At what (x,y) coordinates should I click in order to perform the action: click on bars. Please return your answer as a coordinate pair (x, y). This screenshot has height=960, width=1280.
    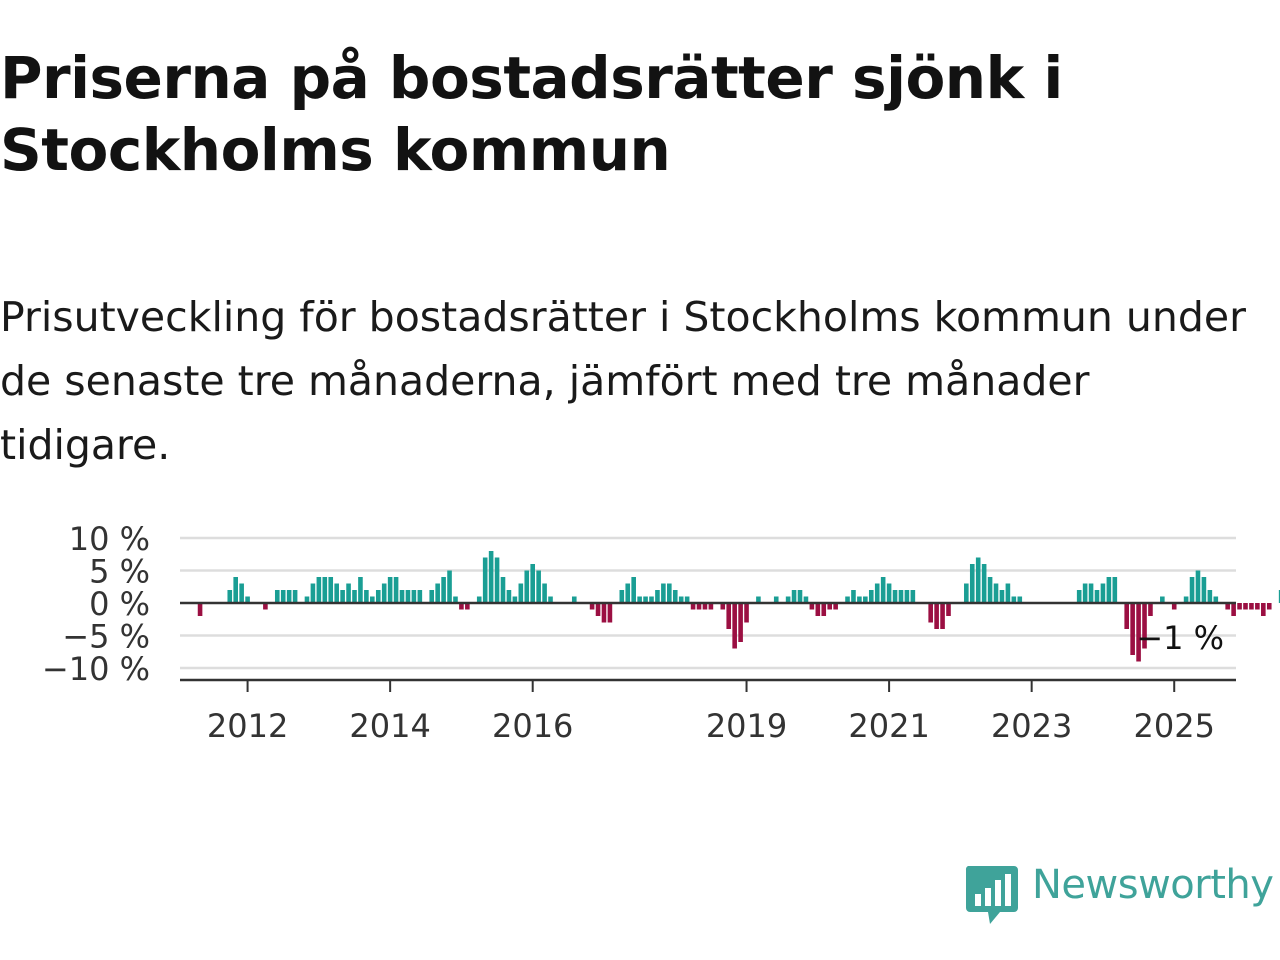
    Looking at the image, I should click on (738, 606).